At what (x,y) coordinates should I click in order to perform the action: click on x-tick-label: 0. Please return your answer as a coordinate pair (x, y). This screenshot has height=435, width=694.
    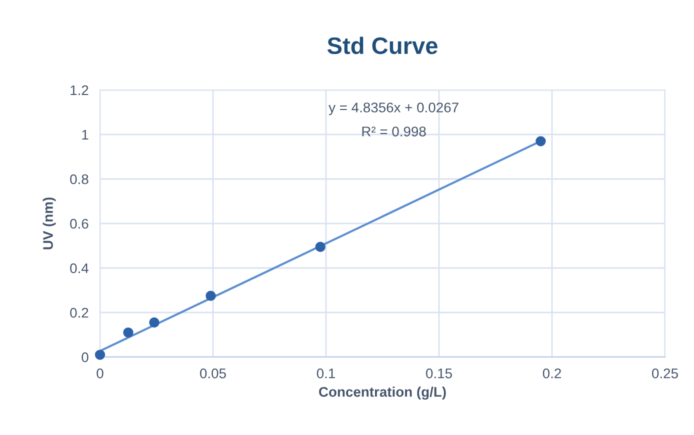
    Looking at the image, I should click on (100, 373).